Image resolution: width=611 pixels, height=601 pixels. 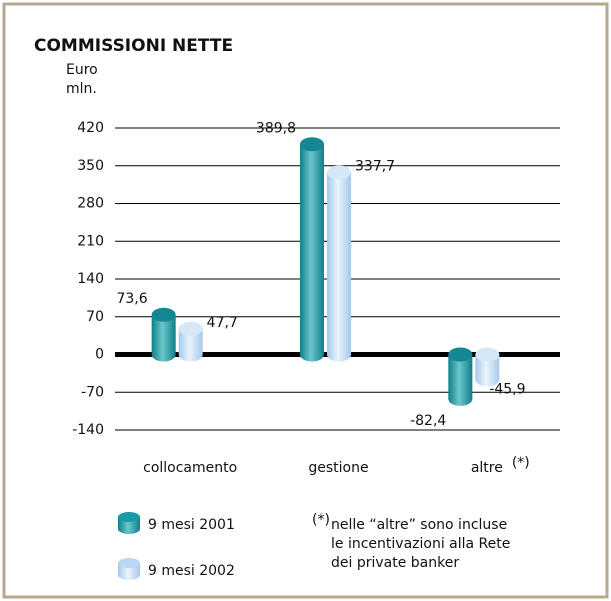 What do you see at coordinates (395, 563) in the screenshot?
I see `note-text: dei private banker` at bounding box center [395, 563].